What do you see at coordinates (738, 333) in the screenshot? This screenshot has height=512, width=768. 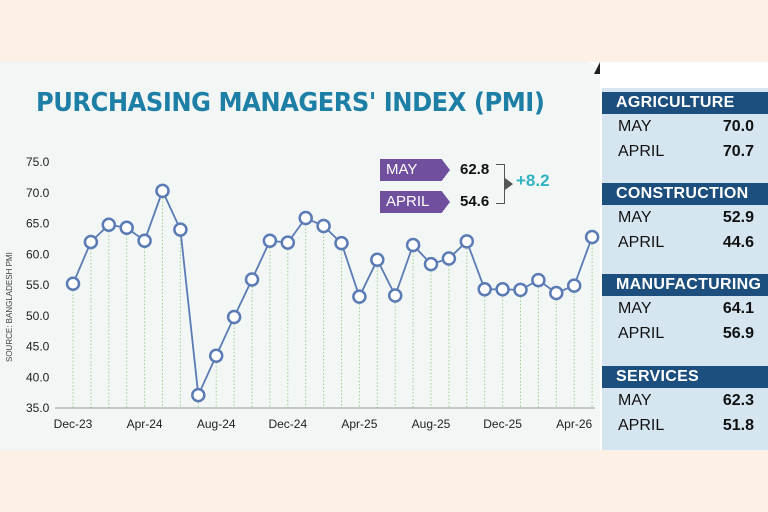 I see `row-value: 56.9` at bounding box center [738, 333].